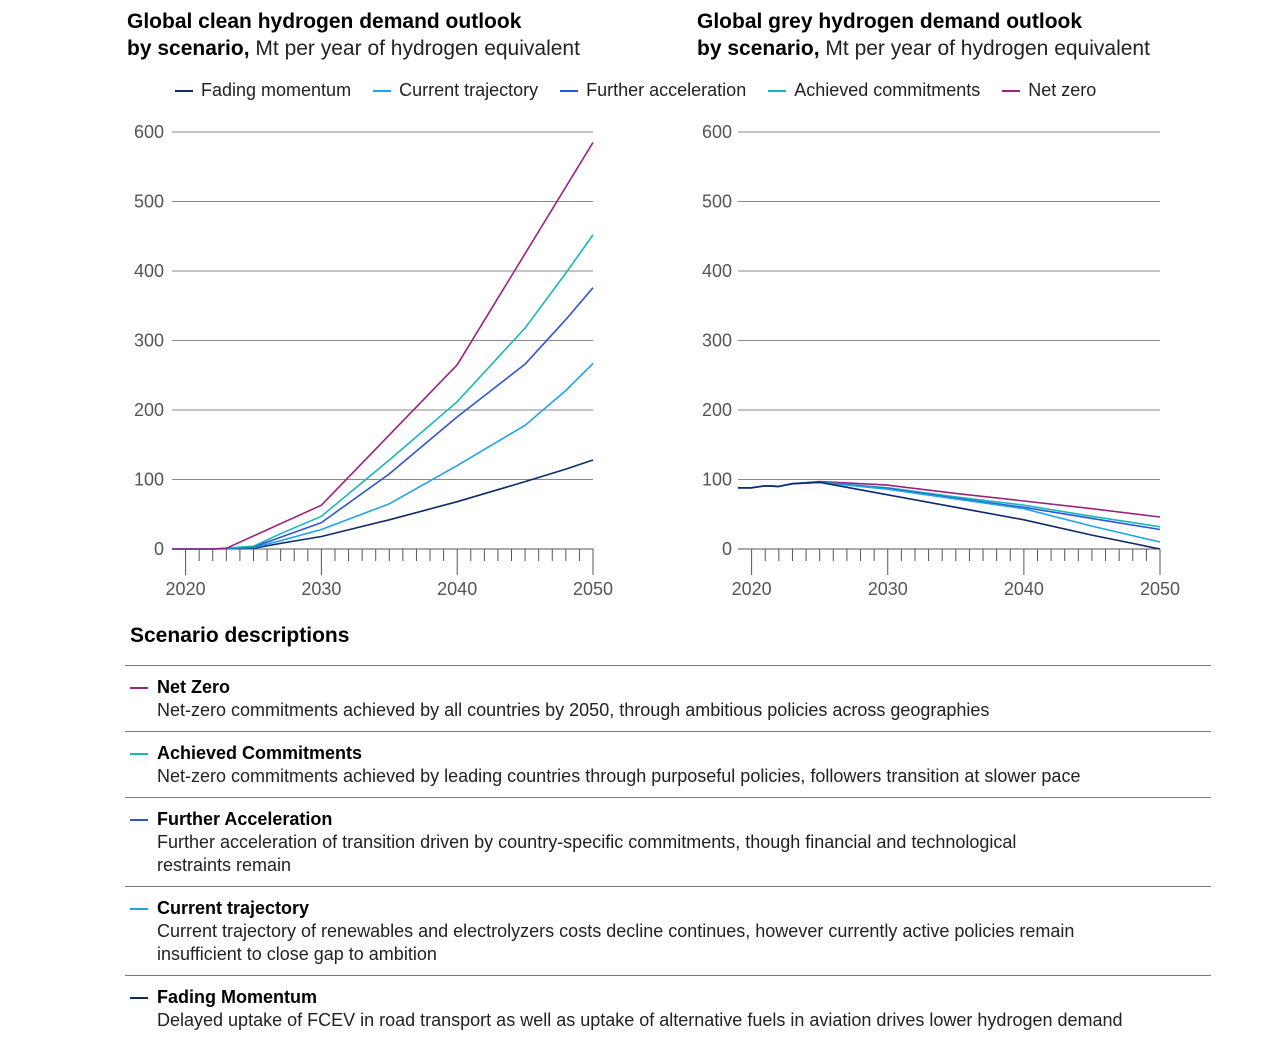 Image resolution: width=1278 pixels, height=1041 pixels. What do you see at coordinates (1024, 589) in the screenshot?
I see `grey-chart-xtick-label-2040: 2040` at bounding box center [1024, 589].